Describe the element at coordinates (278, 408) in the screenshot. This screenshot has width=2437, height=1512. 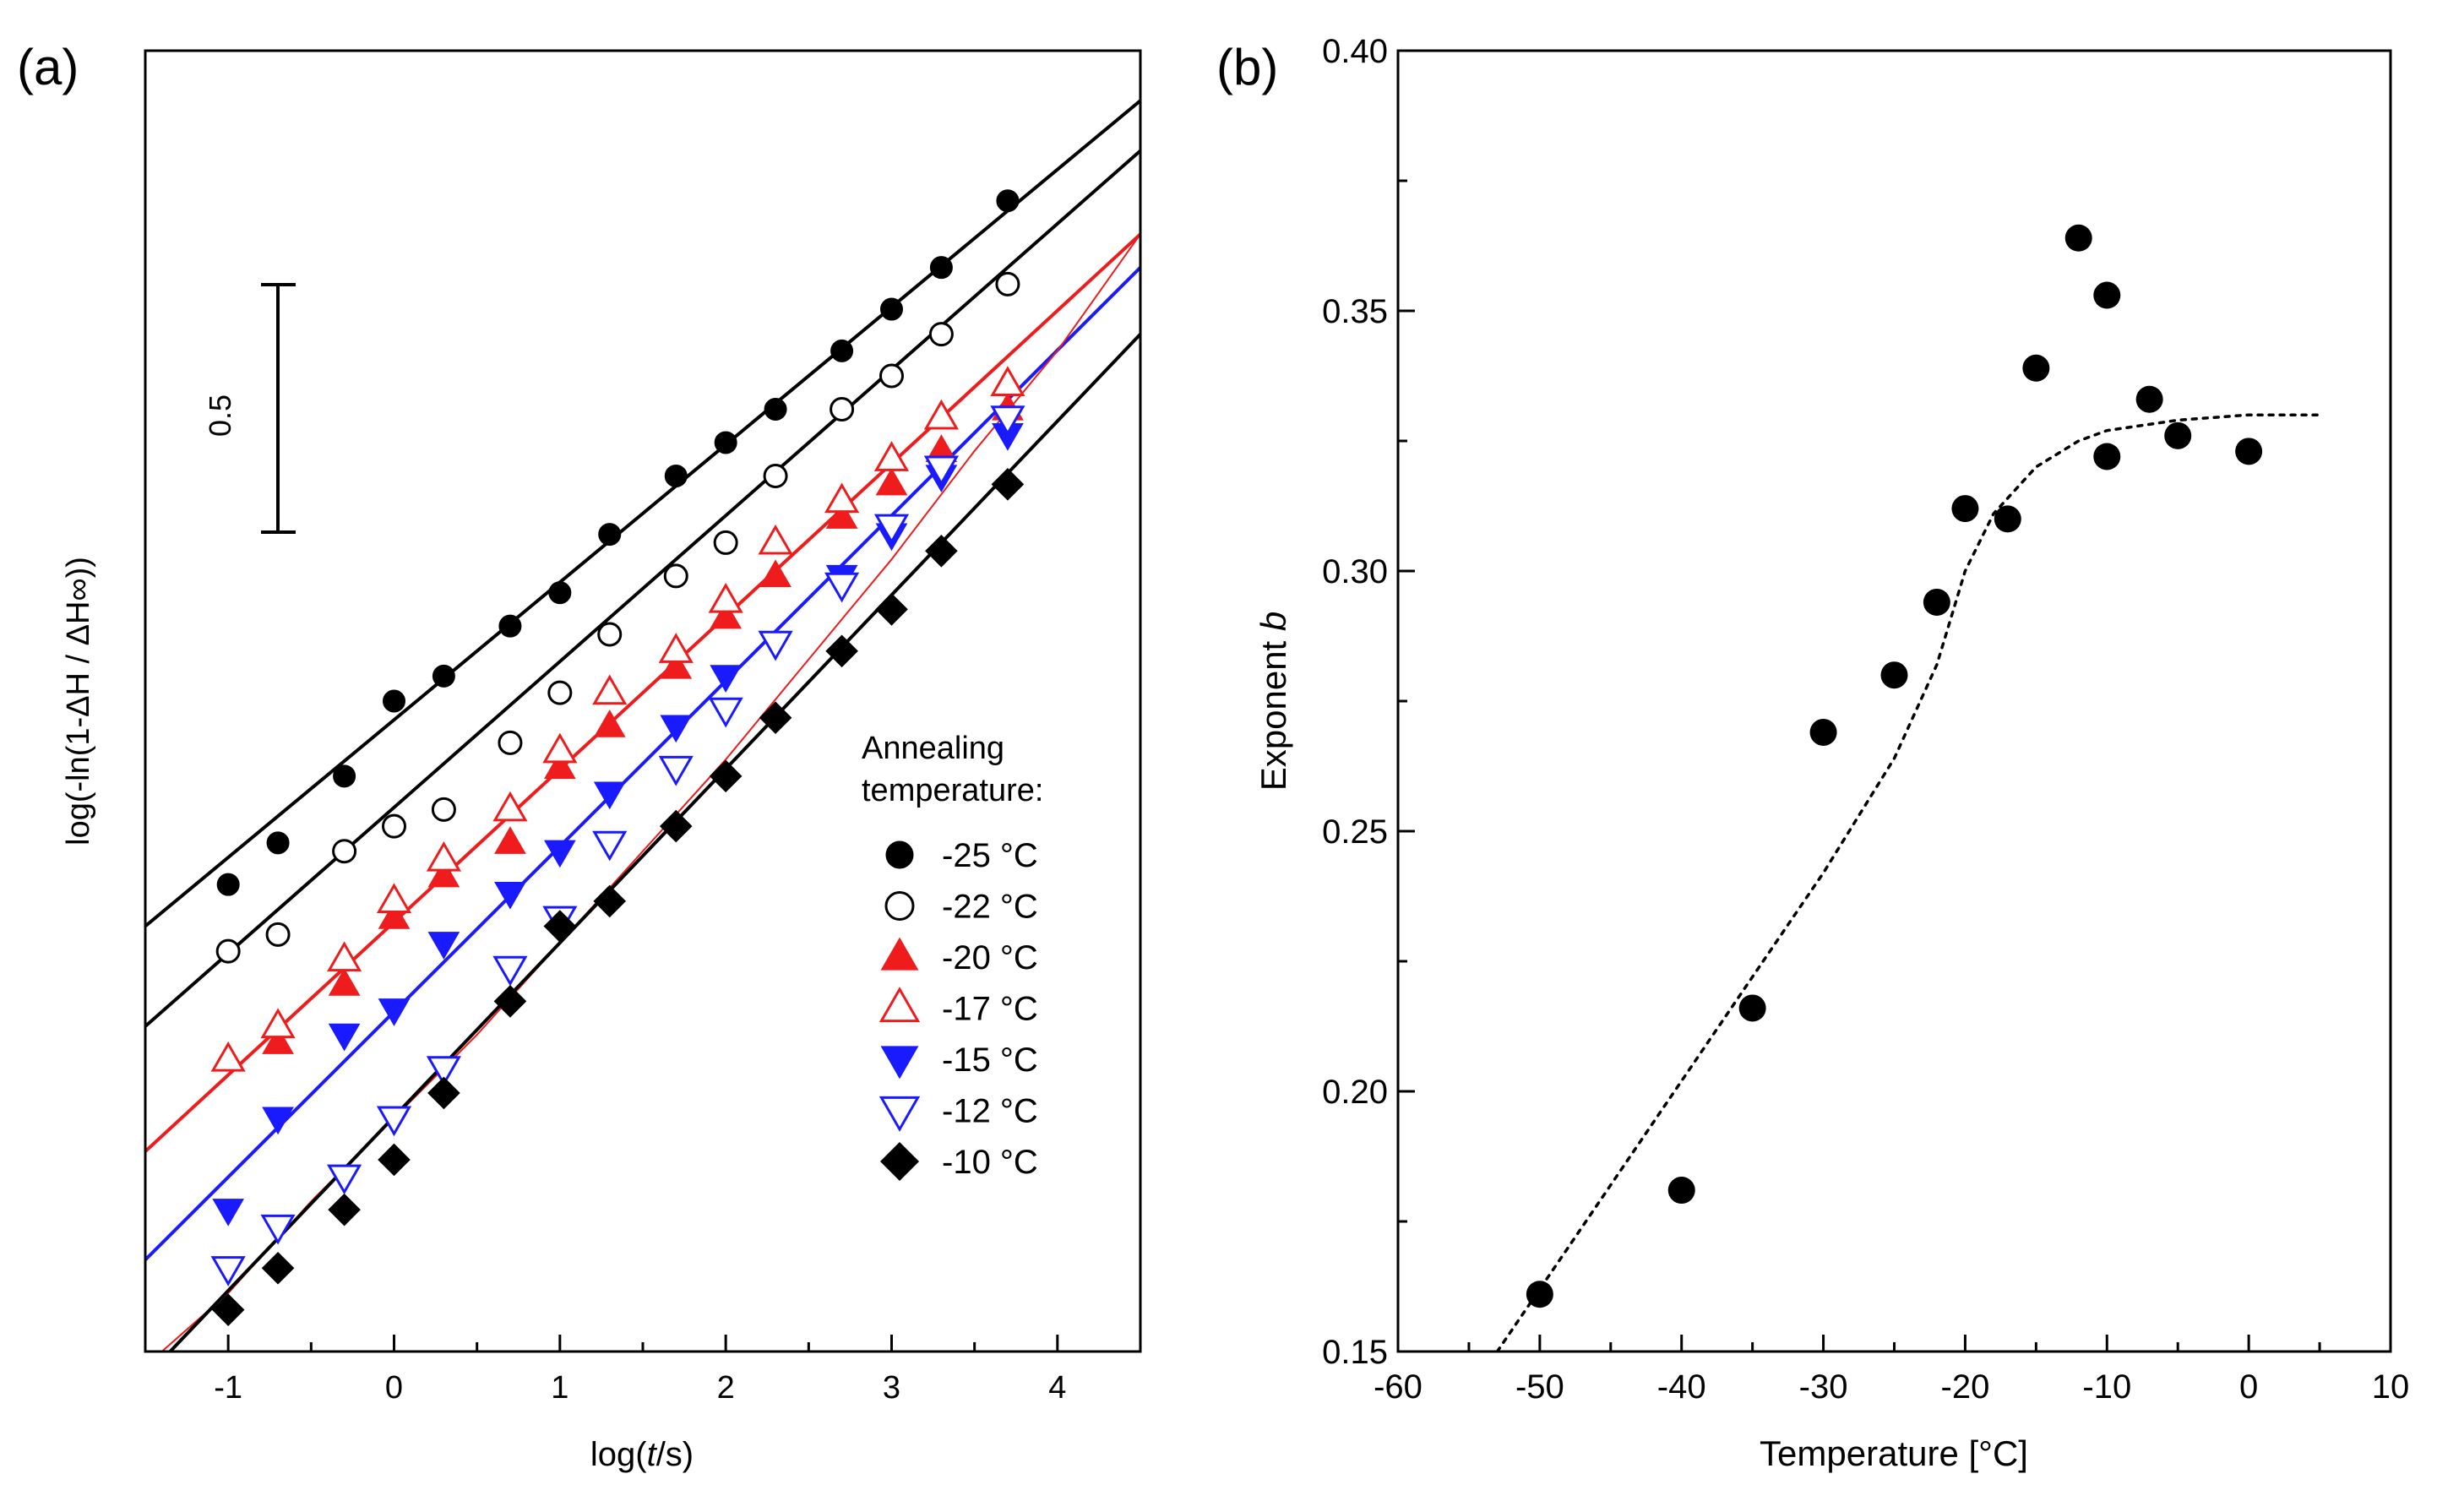
I see `scale-bar` at that location.